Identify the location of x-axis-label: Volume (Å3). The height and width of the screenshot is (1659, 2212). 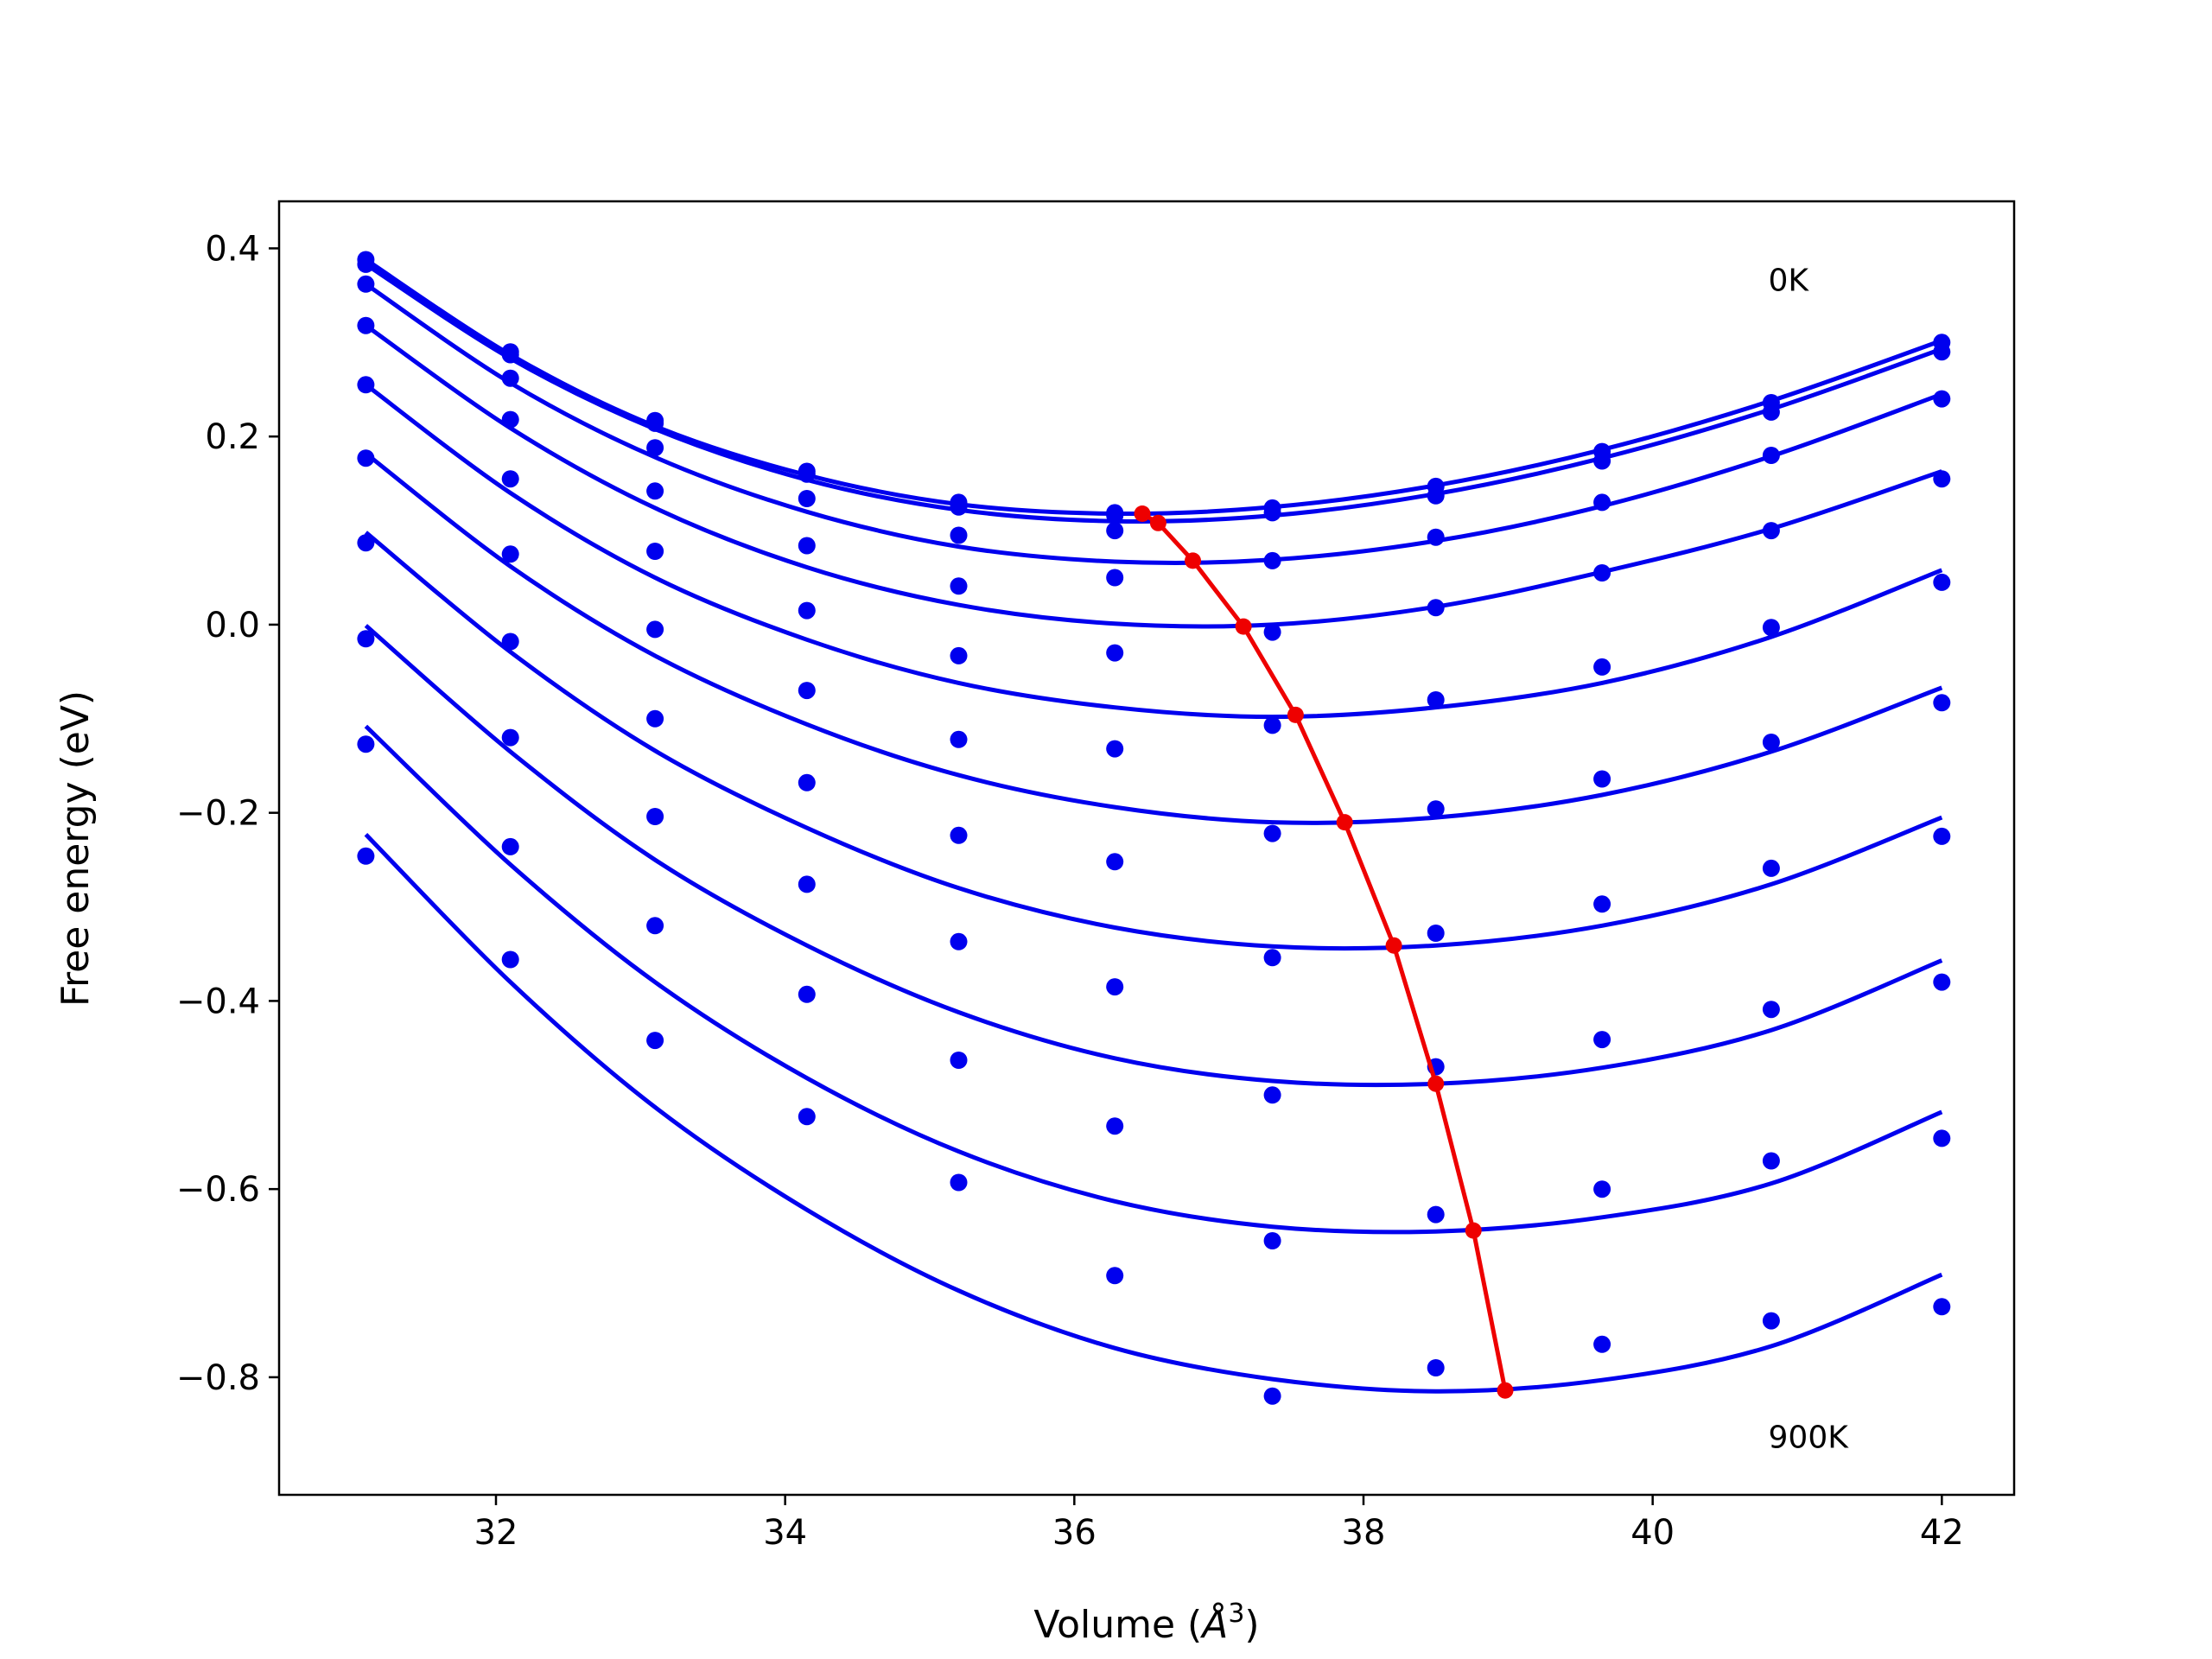
(1146, 1623).